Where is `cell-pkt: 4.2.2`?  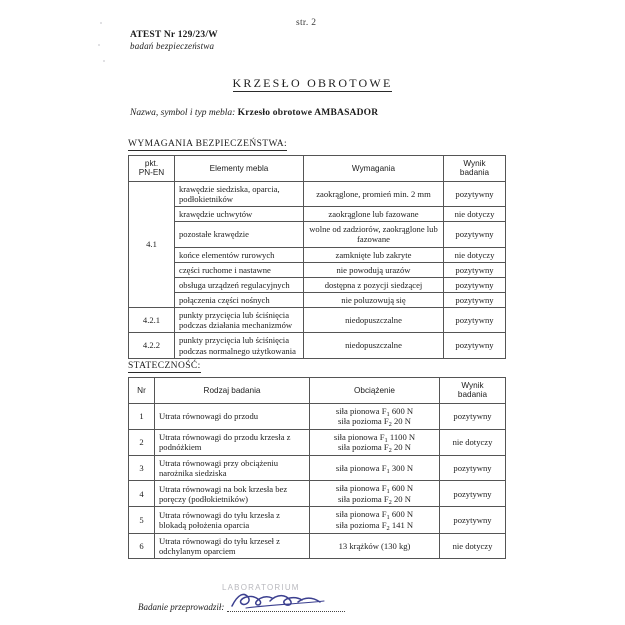 cell-pkt: 4.2.2 is located at coordinates (151, 345).